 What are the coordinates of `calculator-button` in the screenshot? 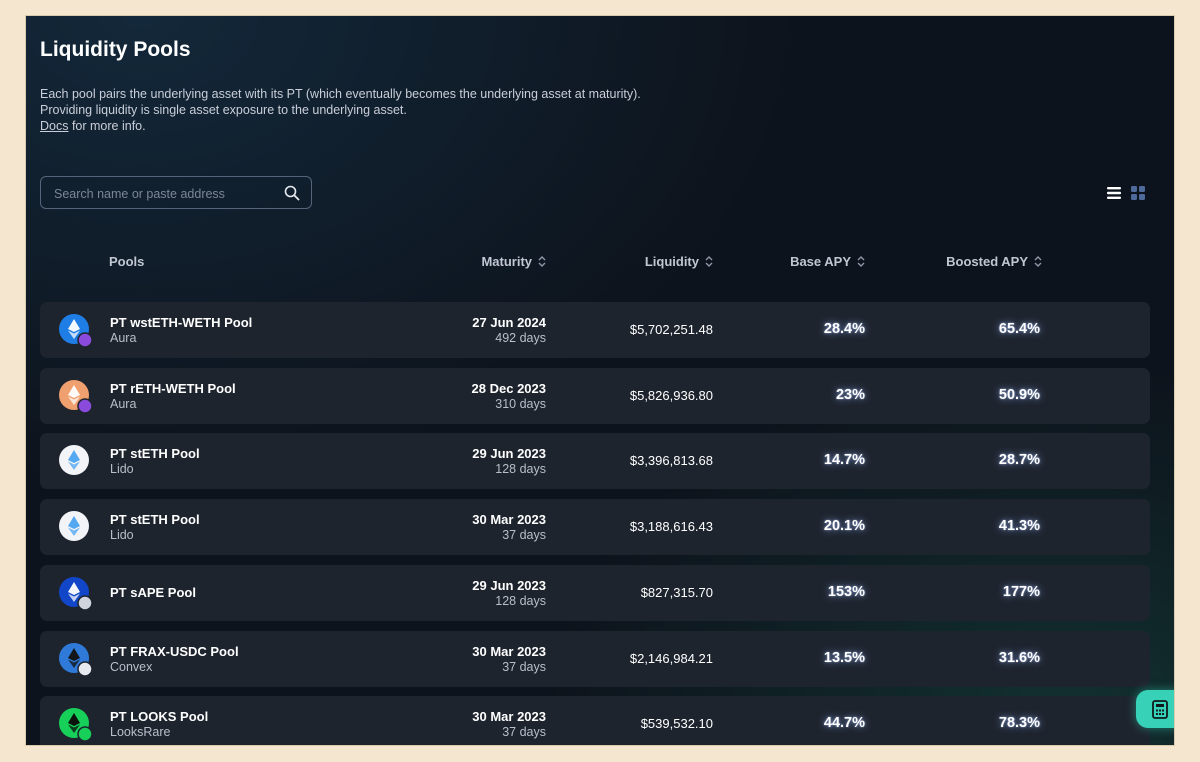 It's located at (1155, 709).